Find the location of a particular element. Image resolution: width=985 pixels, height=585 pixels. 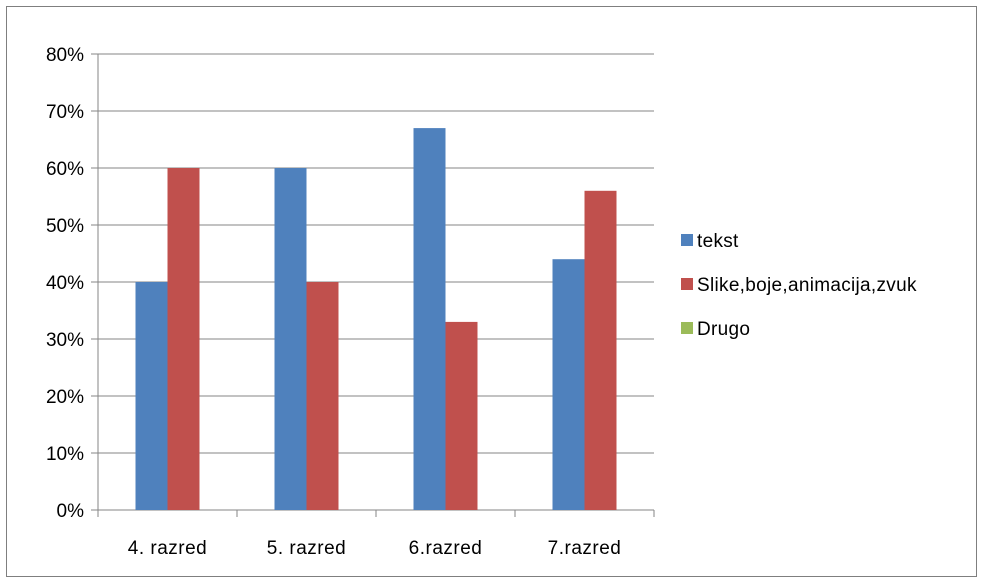

y-axis-tick-labels: 0% 10% 20% 30% 40% 50% 60% 70% 80% is located at coordinates (65, 283).